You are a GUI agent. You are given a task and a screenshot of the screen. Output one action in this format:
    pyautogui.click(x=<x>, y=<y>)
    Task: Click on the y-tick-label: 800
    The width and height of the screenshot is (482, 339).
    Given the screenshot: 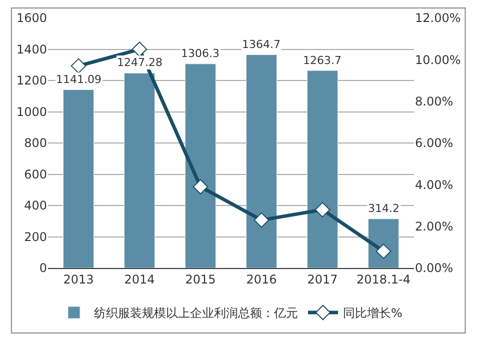 What is the action you would take?
    pyautogui.click(x=35, y=143)
    